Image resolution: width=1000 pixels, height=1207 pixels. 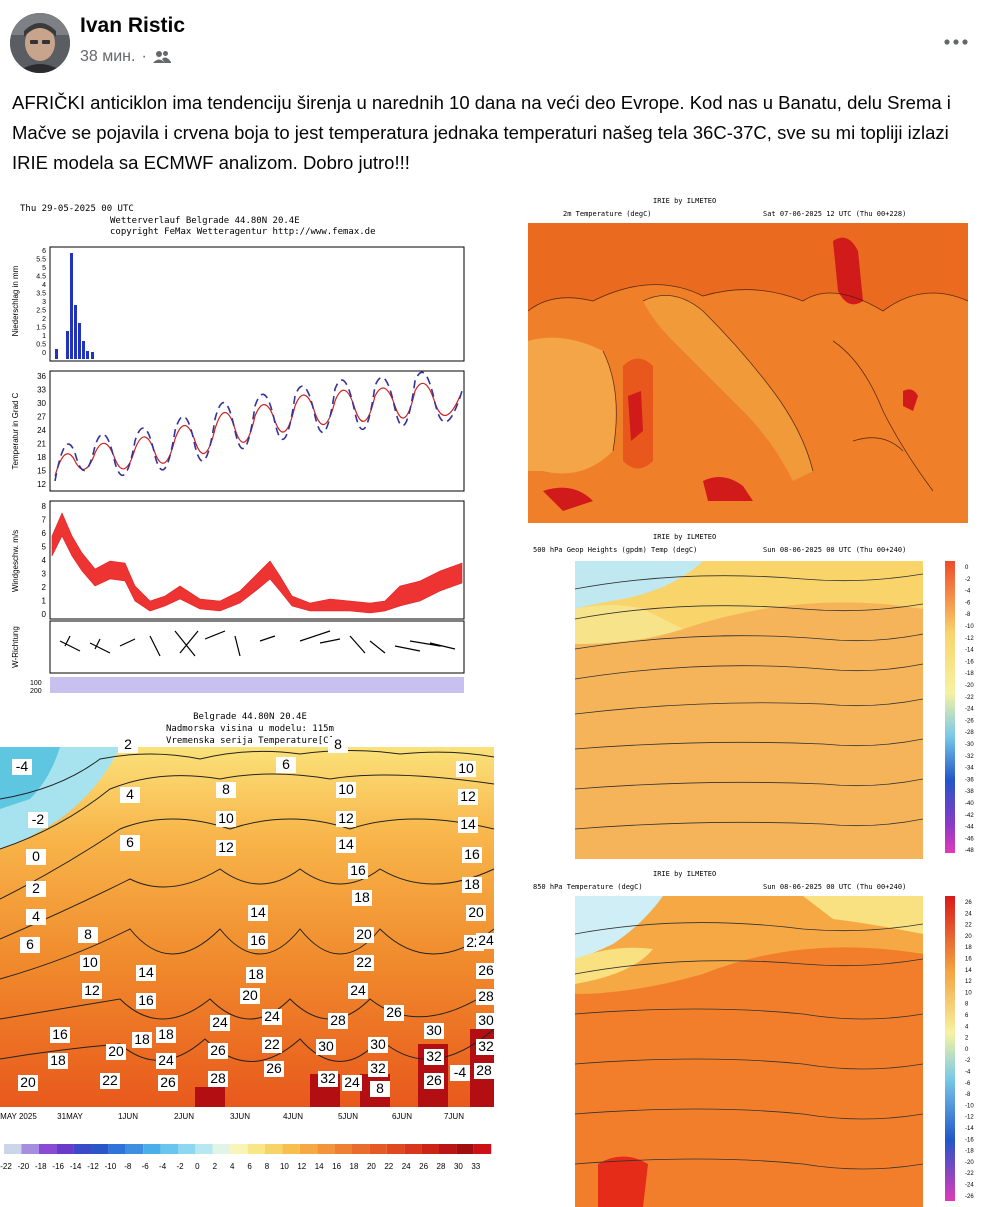 I want to click on colorbar-label: -20, so click(x=24, y=1166).